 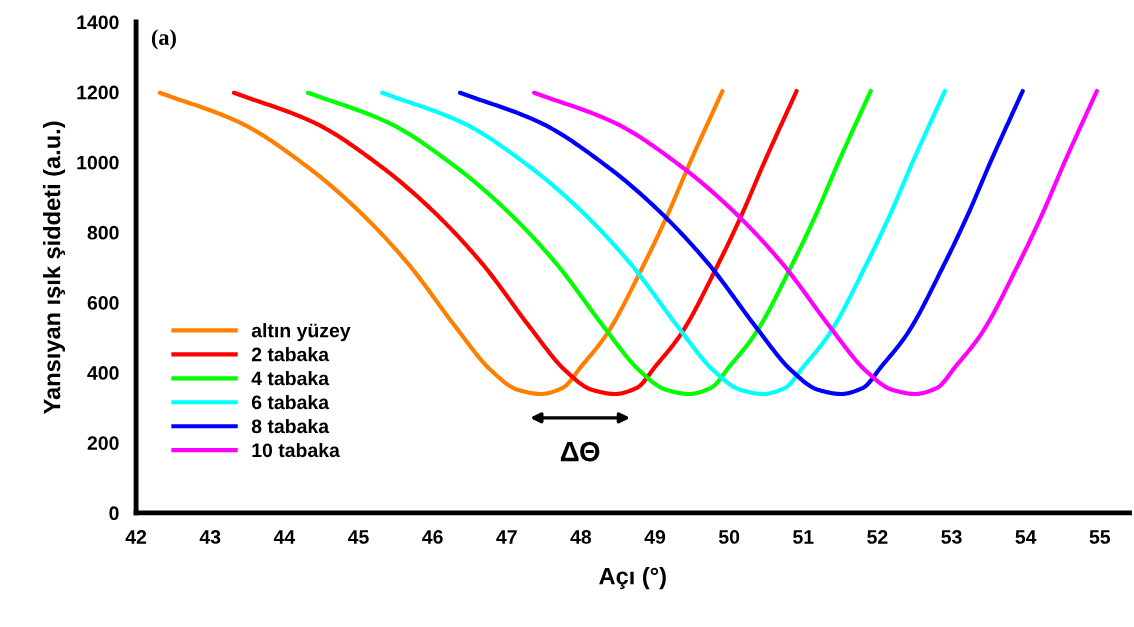 I want to click on legend-label: 4 tabaka, so click(x=290, y=378).